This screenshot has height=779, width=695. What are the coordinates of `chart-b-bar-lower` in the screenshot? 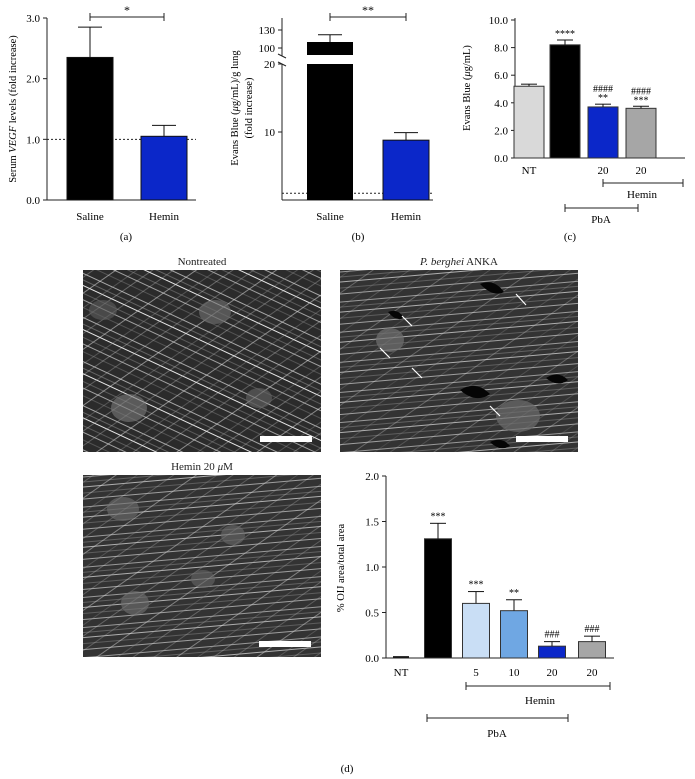 It's located at (330, 132).